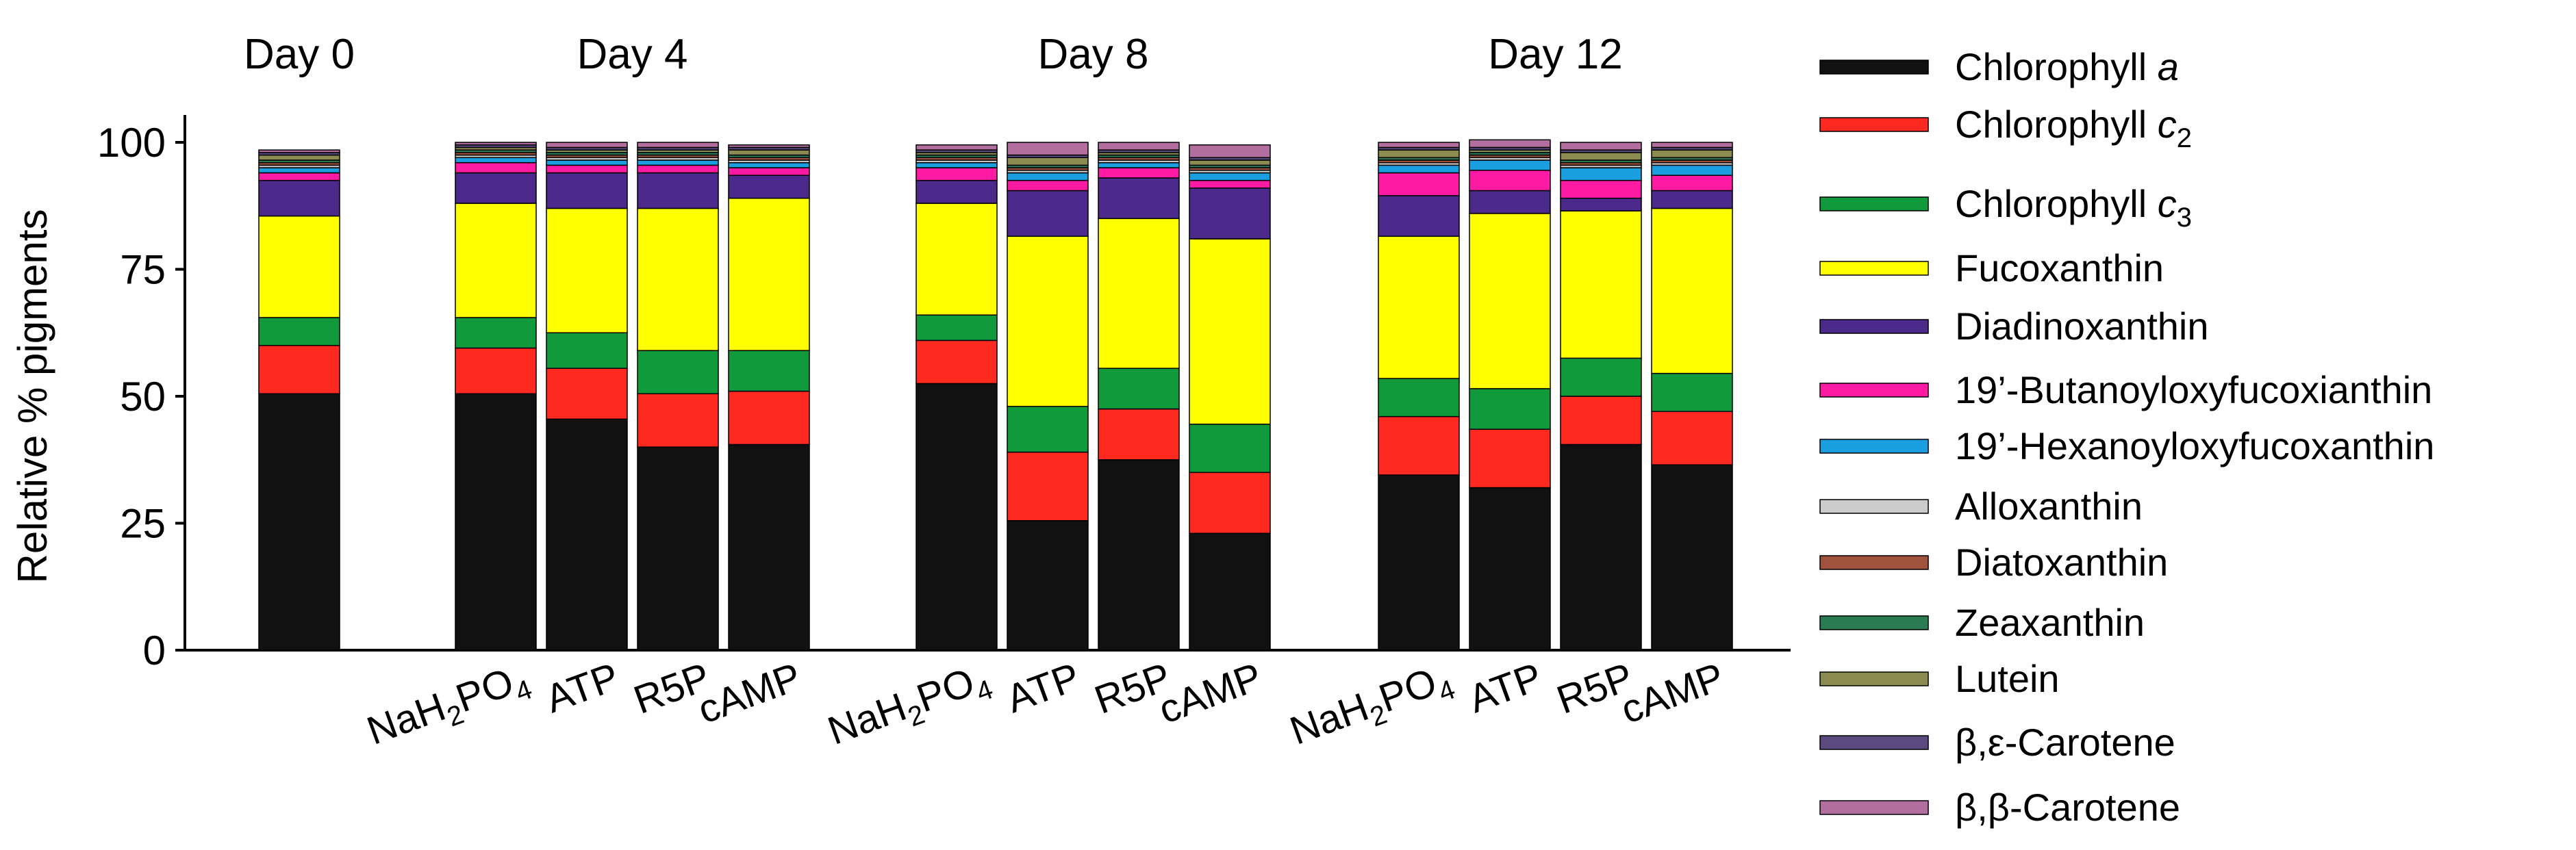 The width and height of the screenshot is (2576, 850). Describe the element at coordinates (2194, 446) in the screenshot. I see `legend-label: 19’-Hexanoyloxyfucoxanthin` at that location.